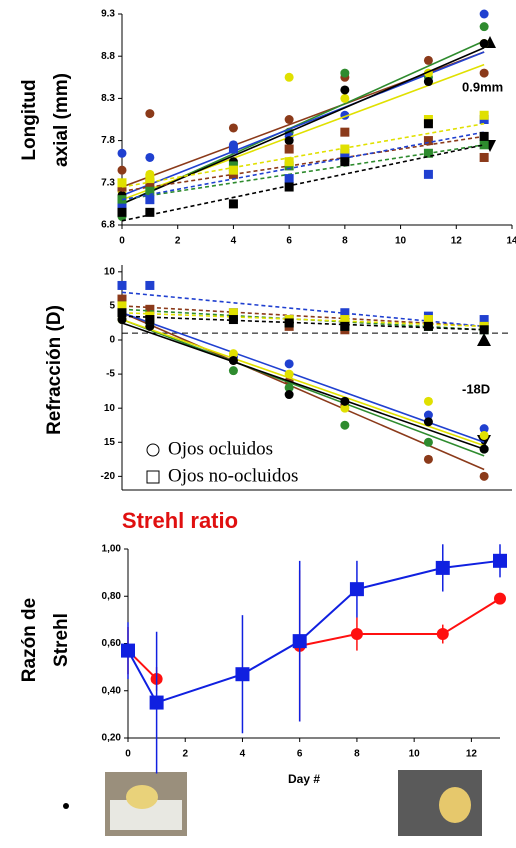  Describe the element at coordinates (61, 120) in the screenshot. I see `y-axis-label: axial (mm)` at that location.